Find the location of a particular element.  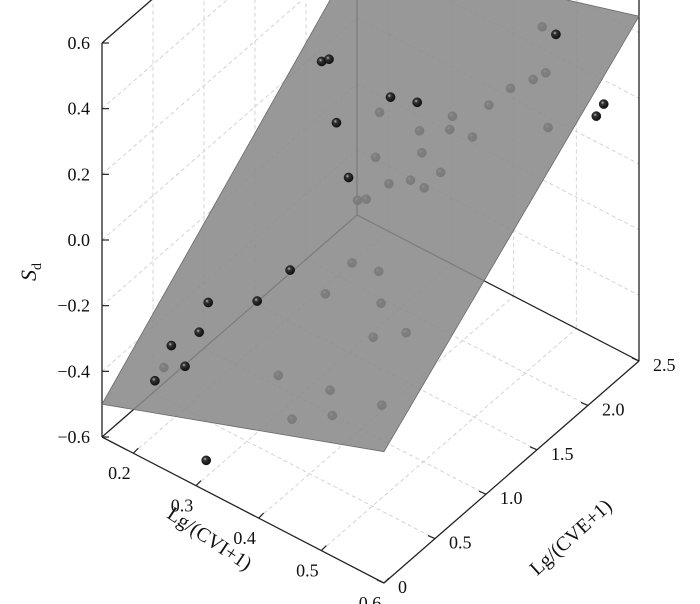

z-tick-label: −0.4 is located at coordinates (73, 371).